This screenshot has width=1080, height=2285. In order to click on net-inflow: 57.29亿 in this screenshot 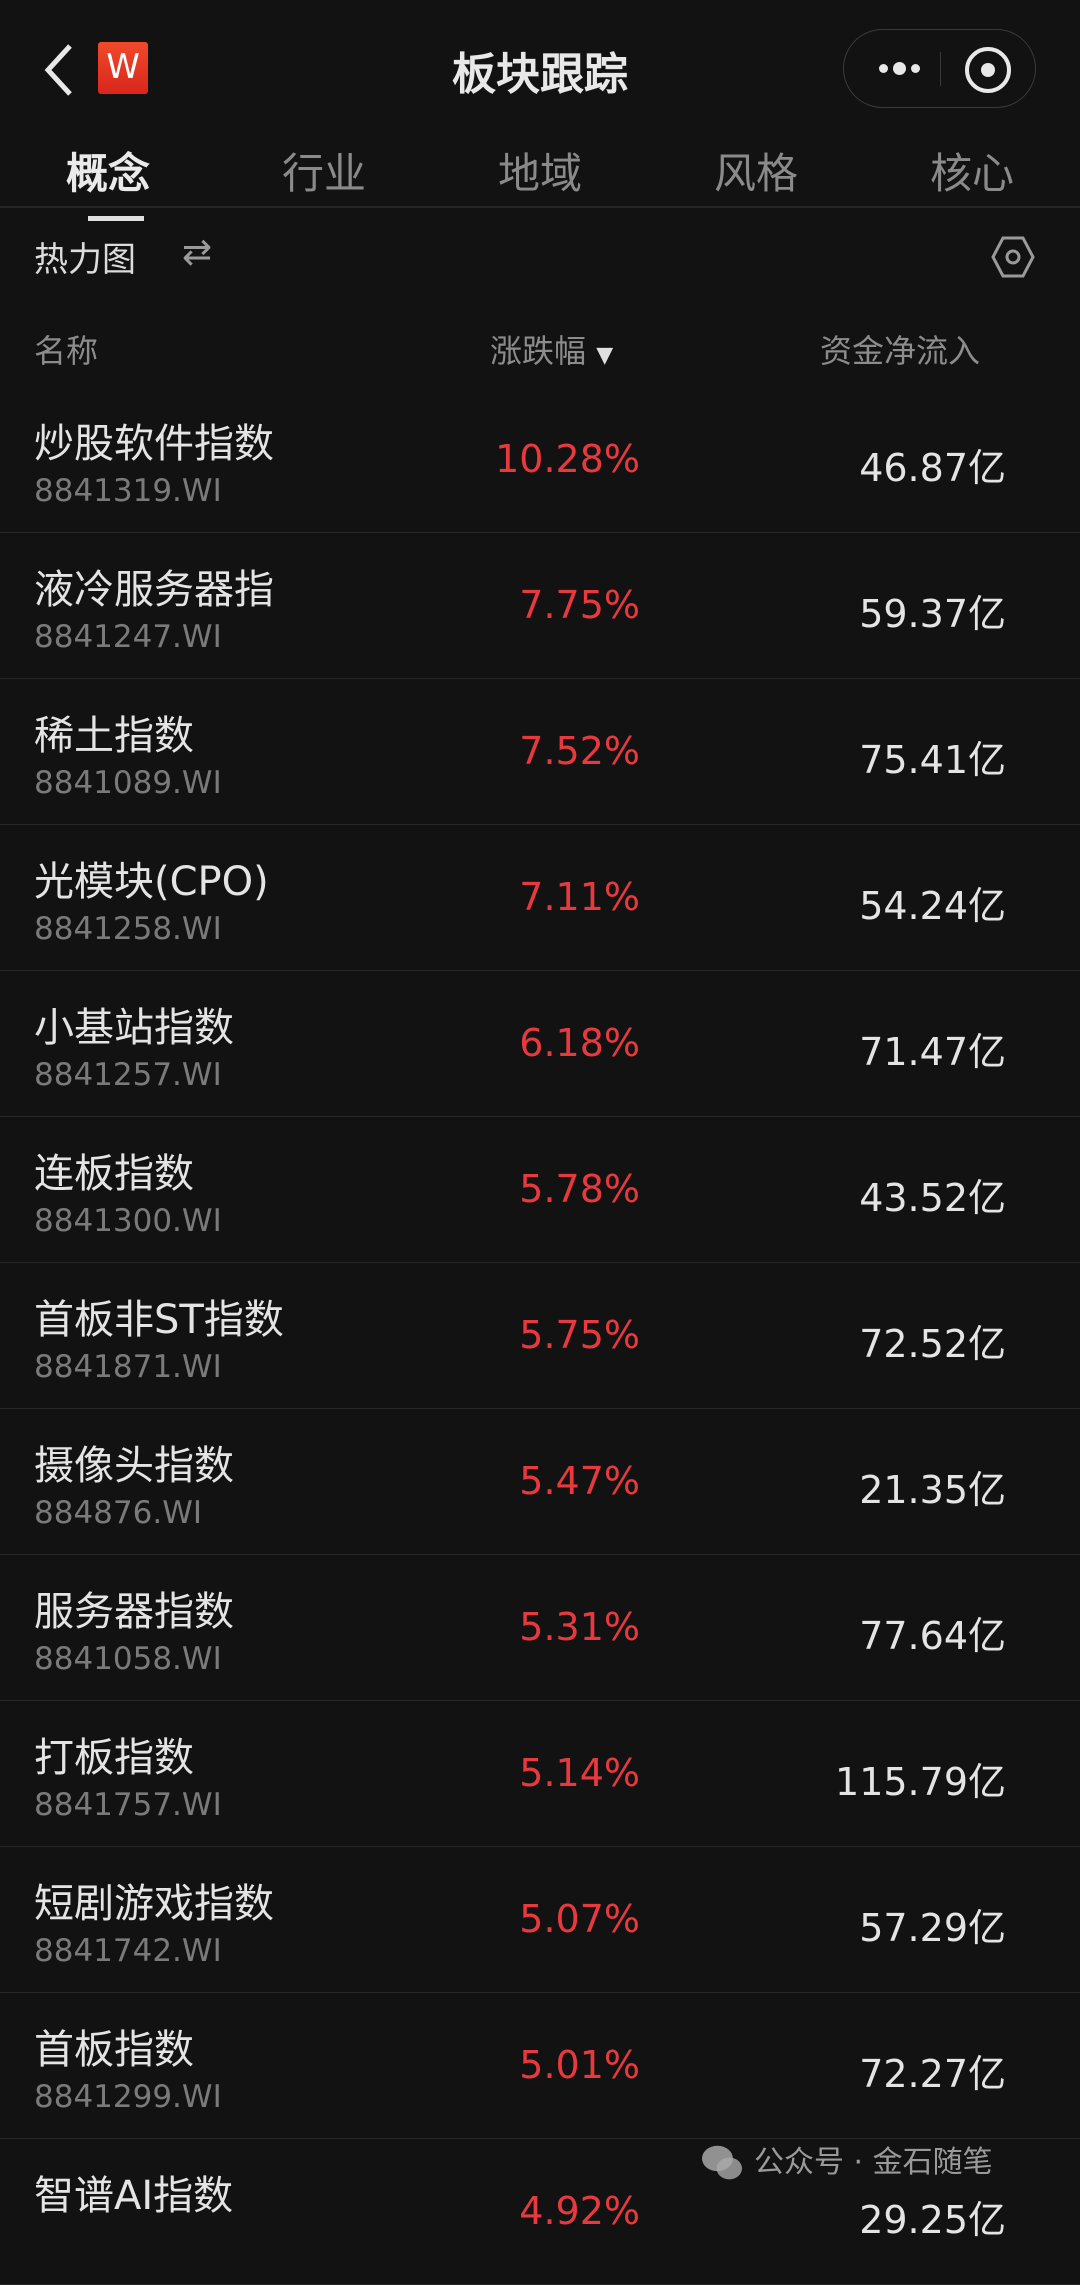, I will do `click(932, 1928)`.